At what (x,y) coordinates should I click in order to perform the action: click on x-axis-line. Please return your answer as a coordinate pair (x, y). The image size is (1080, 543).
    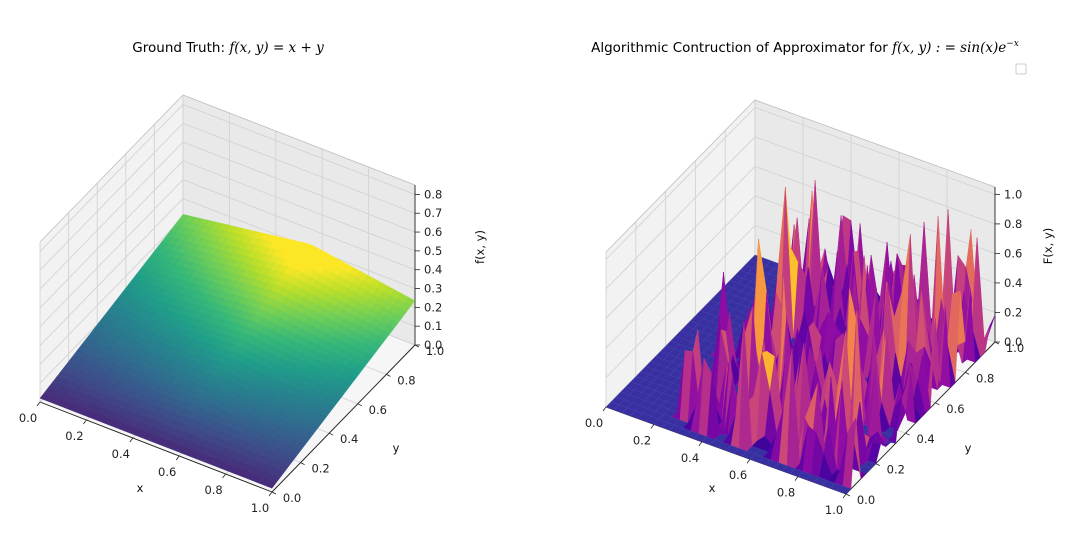
    Looking at the image, I should click on (156, 447).